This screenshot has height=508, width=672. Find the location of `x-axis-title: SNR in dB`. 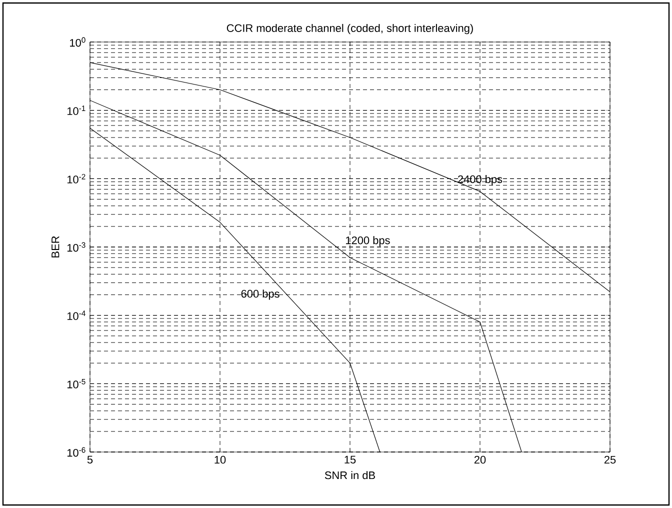

x-axis-title: SNR in dB is located at coordinates (349, 475).